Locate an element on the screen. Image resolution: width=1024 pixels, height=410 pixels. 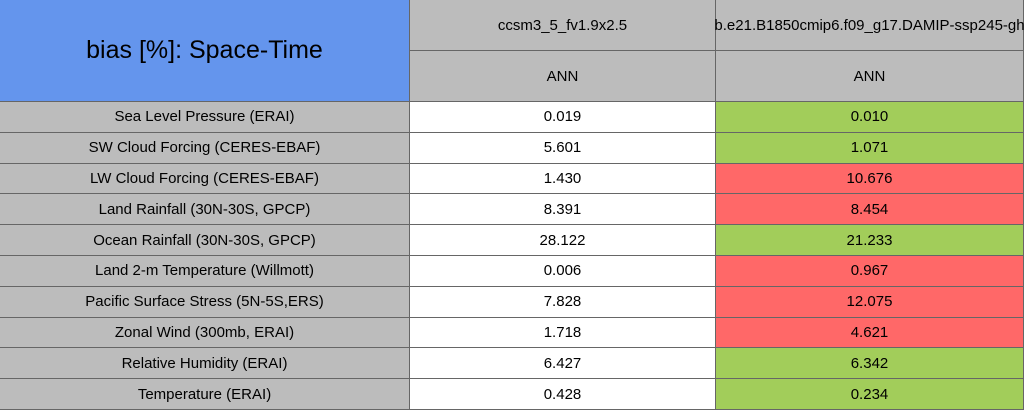
row-label: Sea Level Pressure (ERAI) is located at coordinates (205, 117).